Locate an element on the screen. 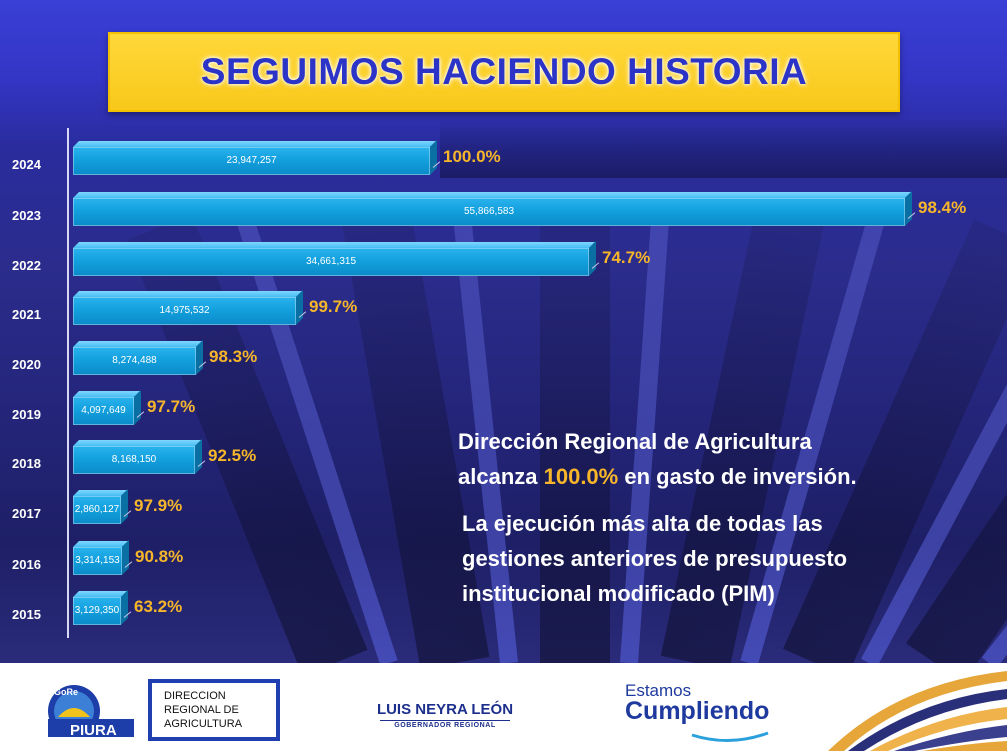  bar-value-label: 23,947,257 is located at coordinates (251, 160).